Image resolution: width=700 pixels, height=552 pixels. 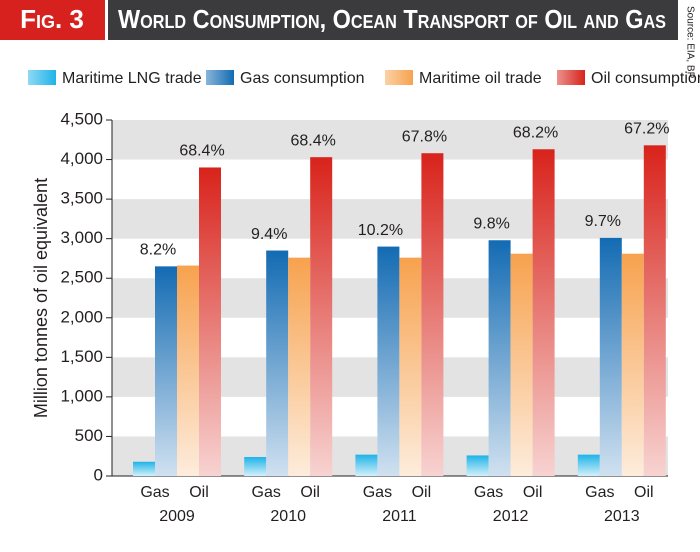 What do you see at coordinates (81, 118) in the screenshot?
I see `y-tick-label: 4,500` at bounding box center [81, 118].